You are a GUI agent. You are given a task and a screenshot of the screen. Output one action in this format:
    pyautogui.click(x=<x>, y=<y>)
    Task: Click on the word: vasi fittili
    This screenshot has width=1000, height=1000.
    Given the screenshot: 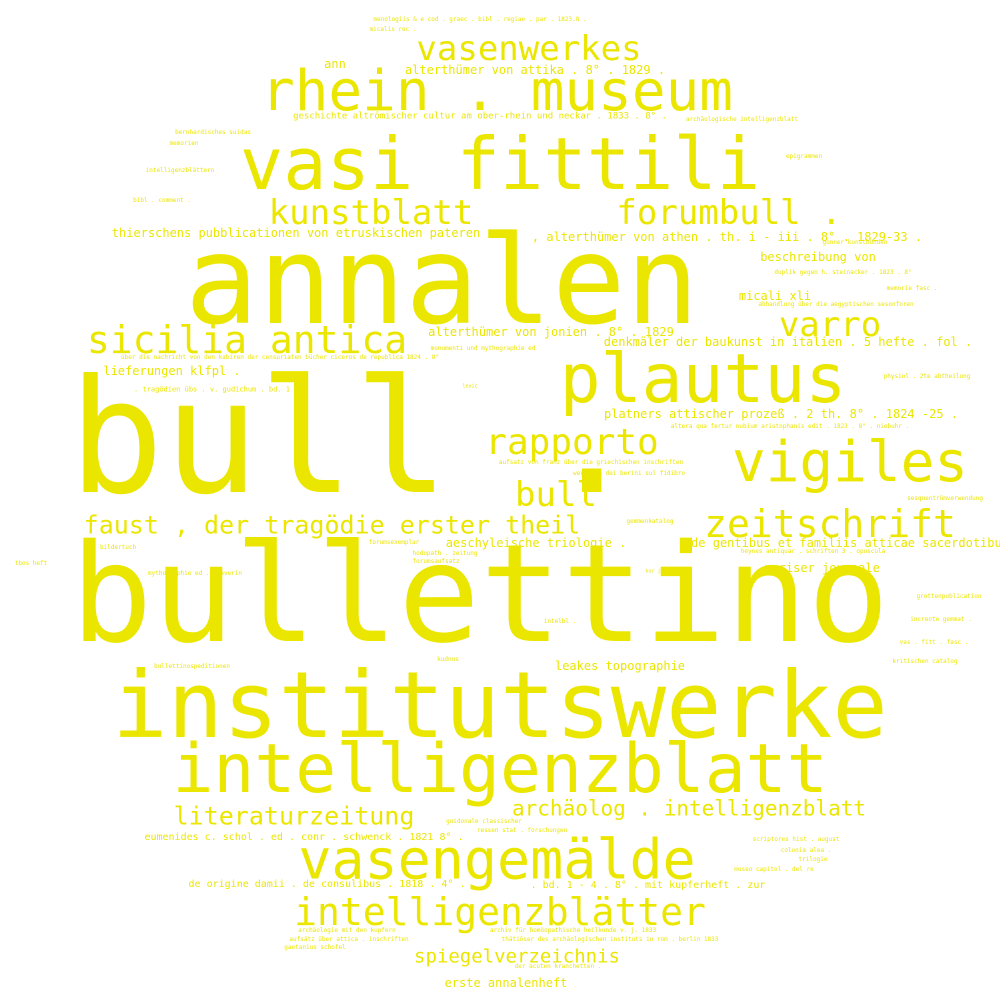 What is the action you would take?
    pyautogui.click(x=500, y=164)
    